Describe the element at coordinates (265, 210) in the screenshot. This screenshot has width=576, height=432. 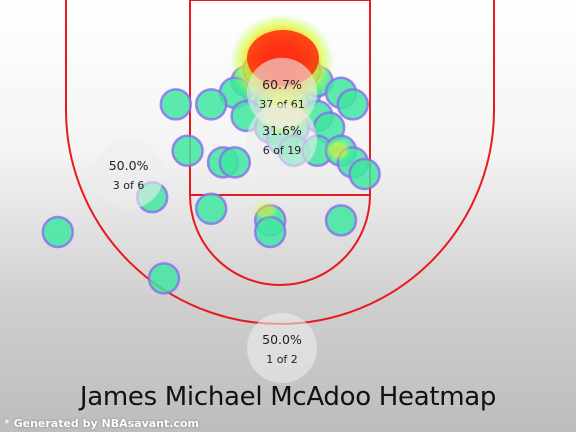
I see `heat-hotspot-left` at that location.